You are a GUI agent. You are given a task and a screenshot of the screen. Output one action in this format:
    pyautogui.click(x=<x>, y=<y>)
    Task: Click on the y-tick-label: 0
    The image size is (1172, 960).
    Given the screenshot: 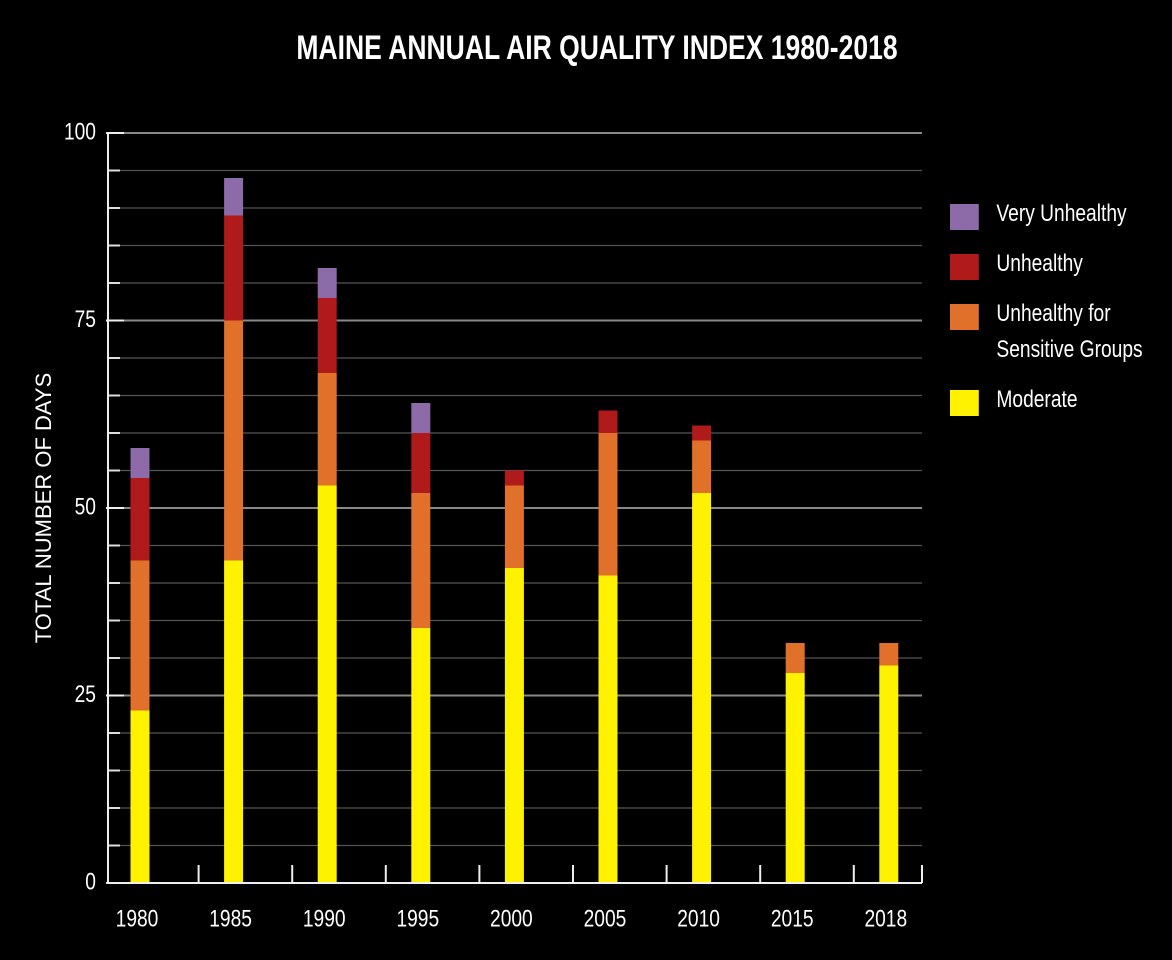 What is the action you would take?
    pyautogui.click(x=90, y=881)
    